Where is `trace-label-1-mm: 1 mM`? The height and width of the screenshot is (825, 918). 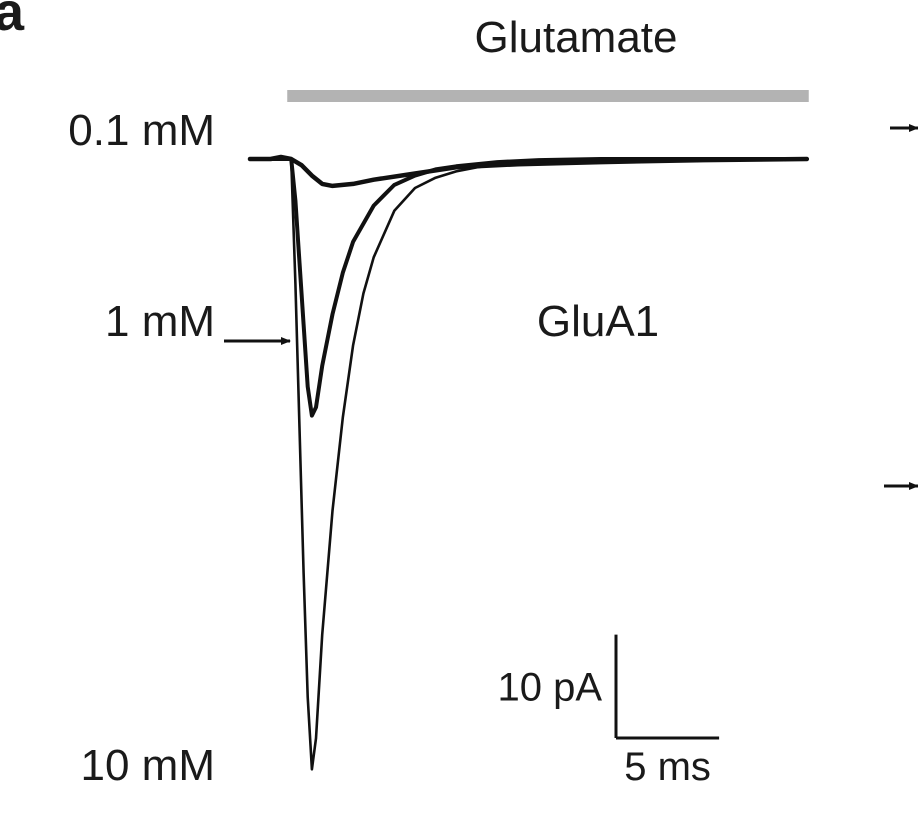 trace-label-1-mm: 1 mM is located at coordinates (160, 321).